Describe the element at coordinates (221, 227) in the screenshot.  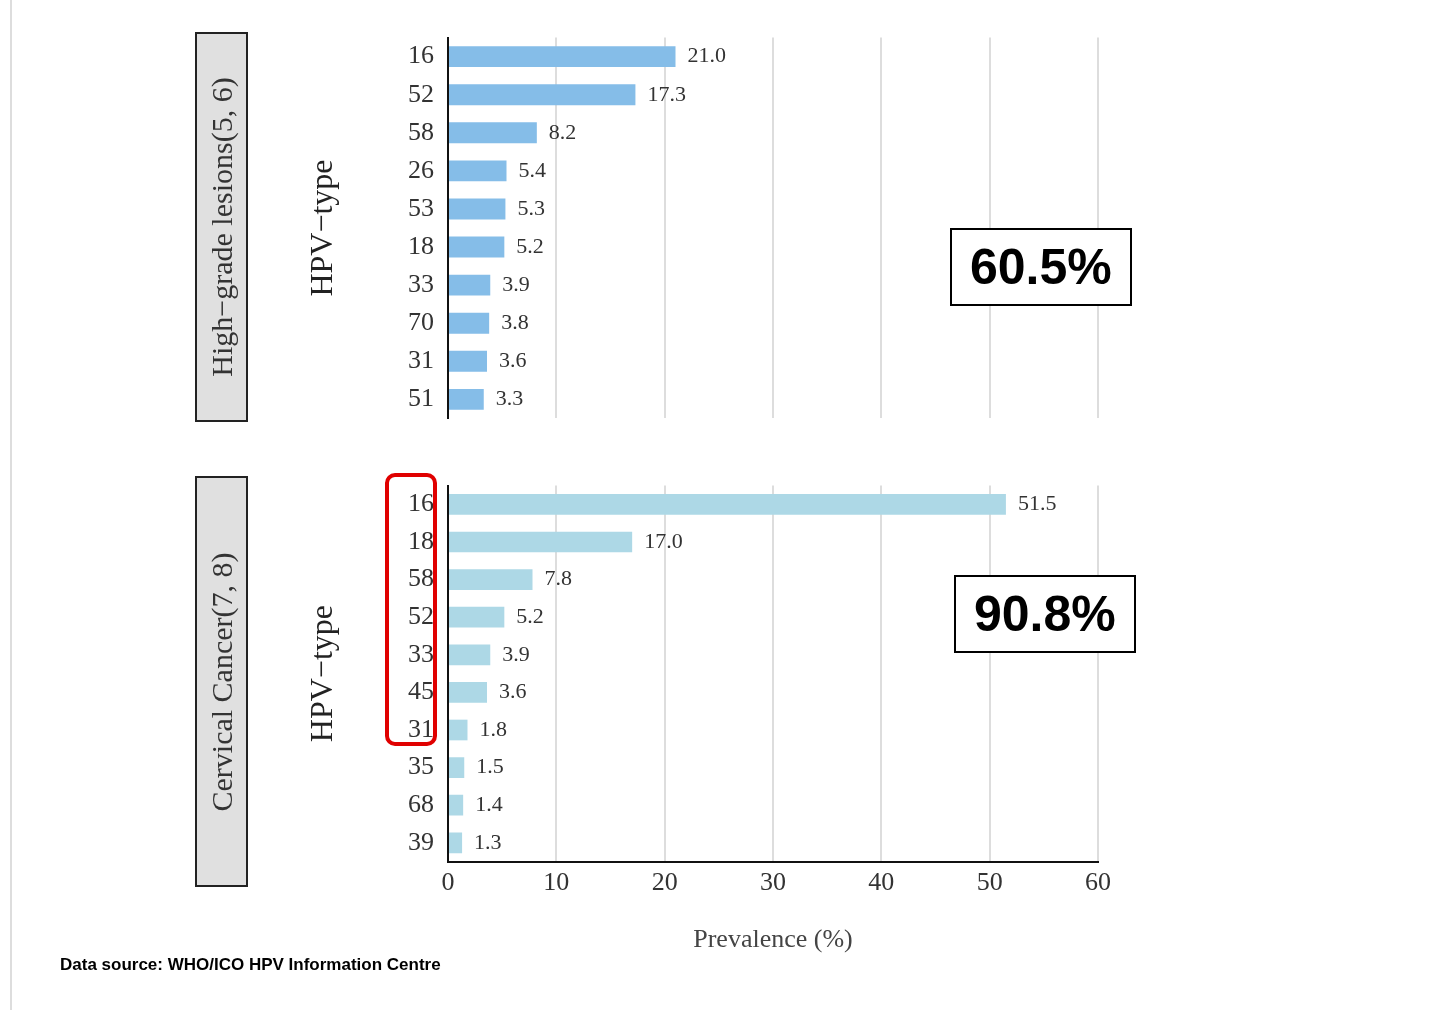
I see `text: High−grade lesions(5, 6)` at that location.